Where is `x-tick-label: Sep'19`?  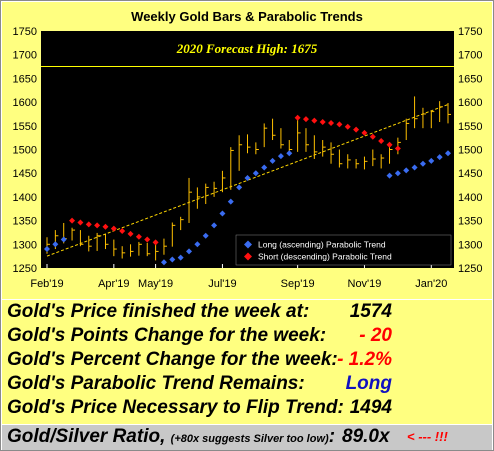 x-tick-label: Sep'19 is located at coordinates (298, 284).